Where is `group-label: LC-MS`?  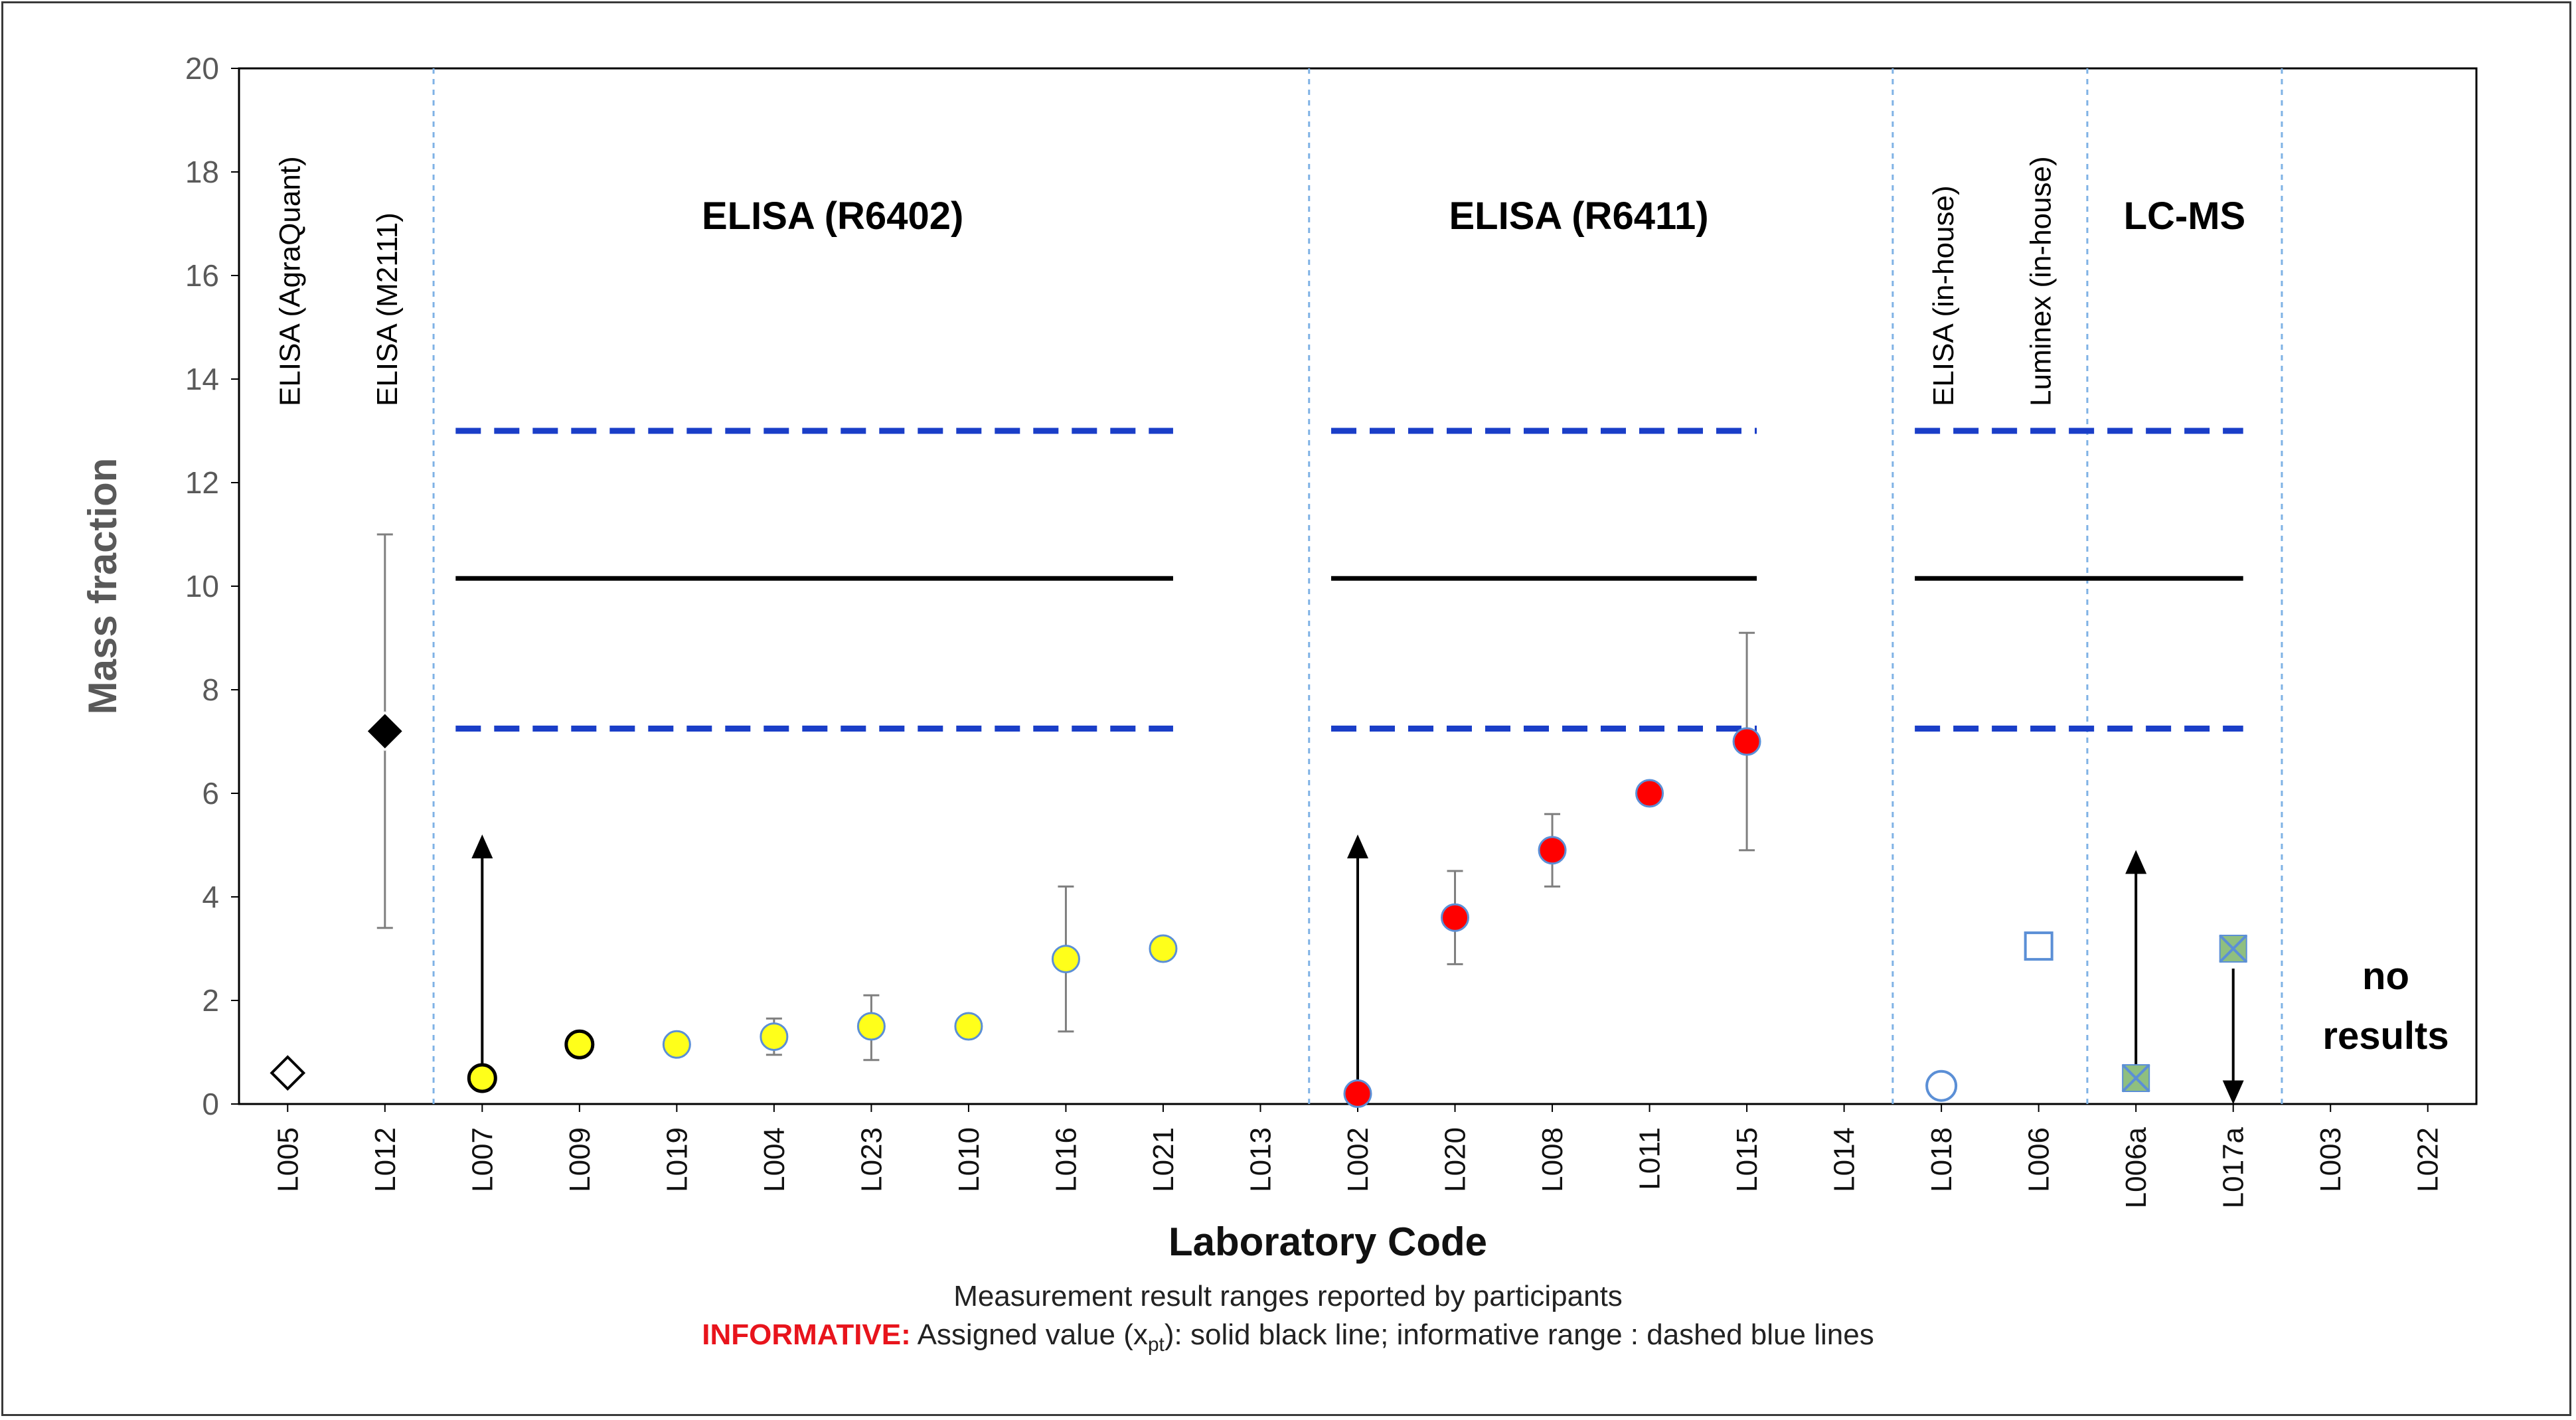 group-label: LC-MS is located at coordinates (2185, 217).